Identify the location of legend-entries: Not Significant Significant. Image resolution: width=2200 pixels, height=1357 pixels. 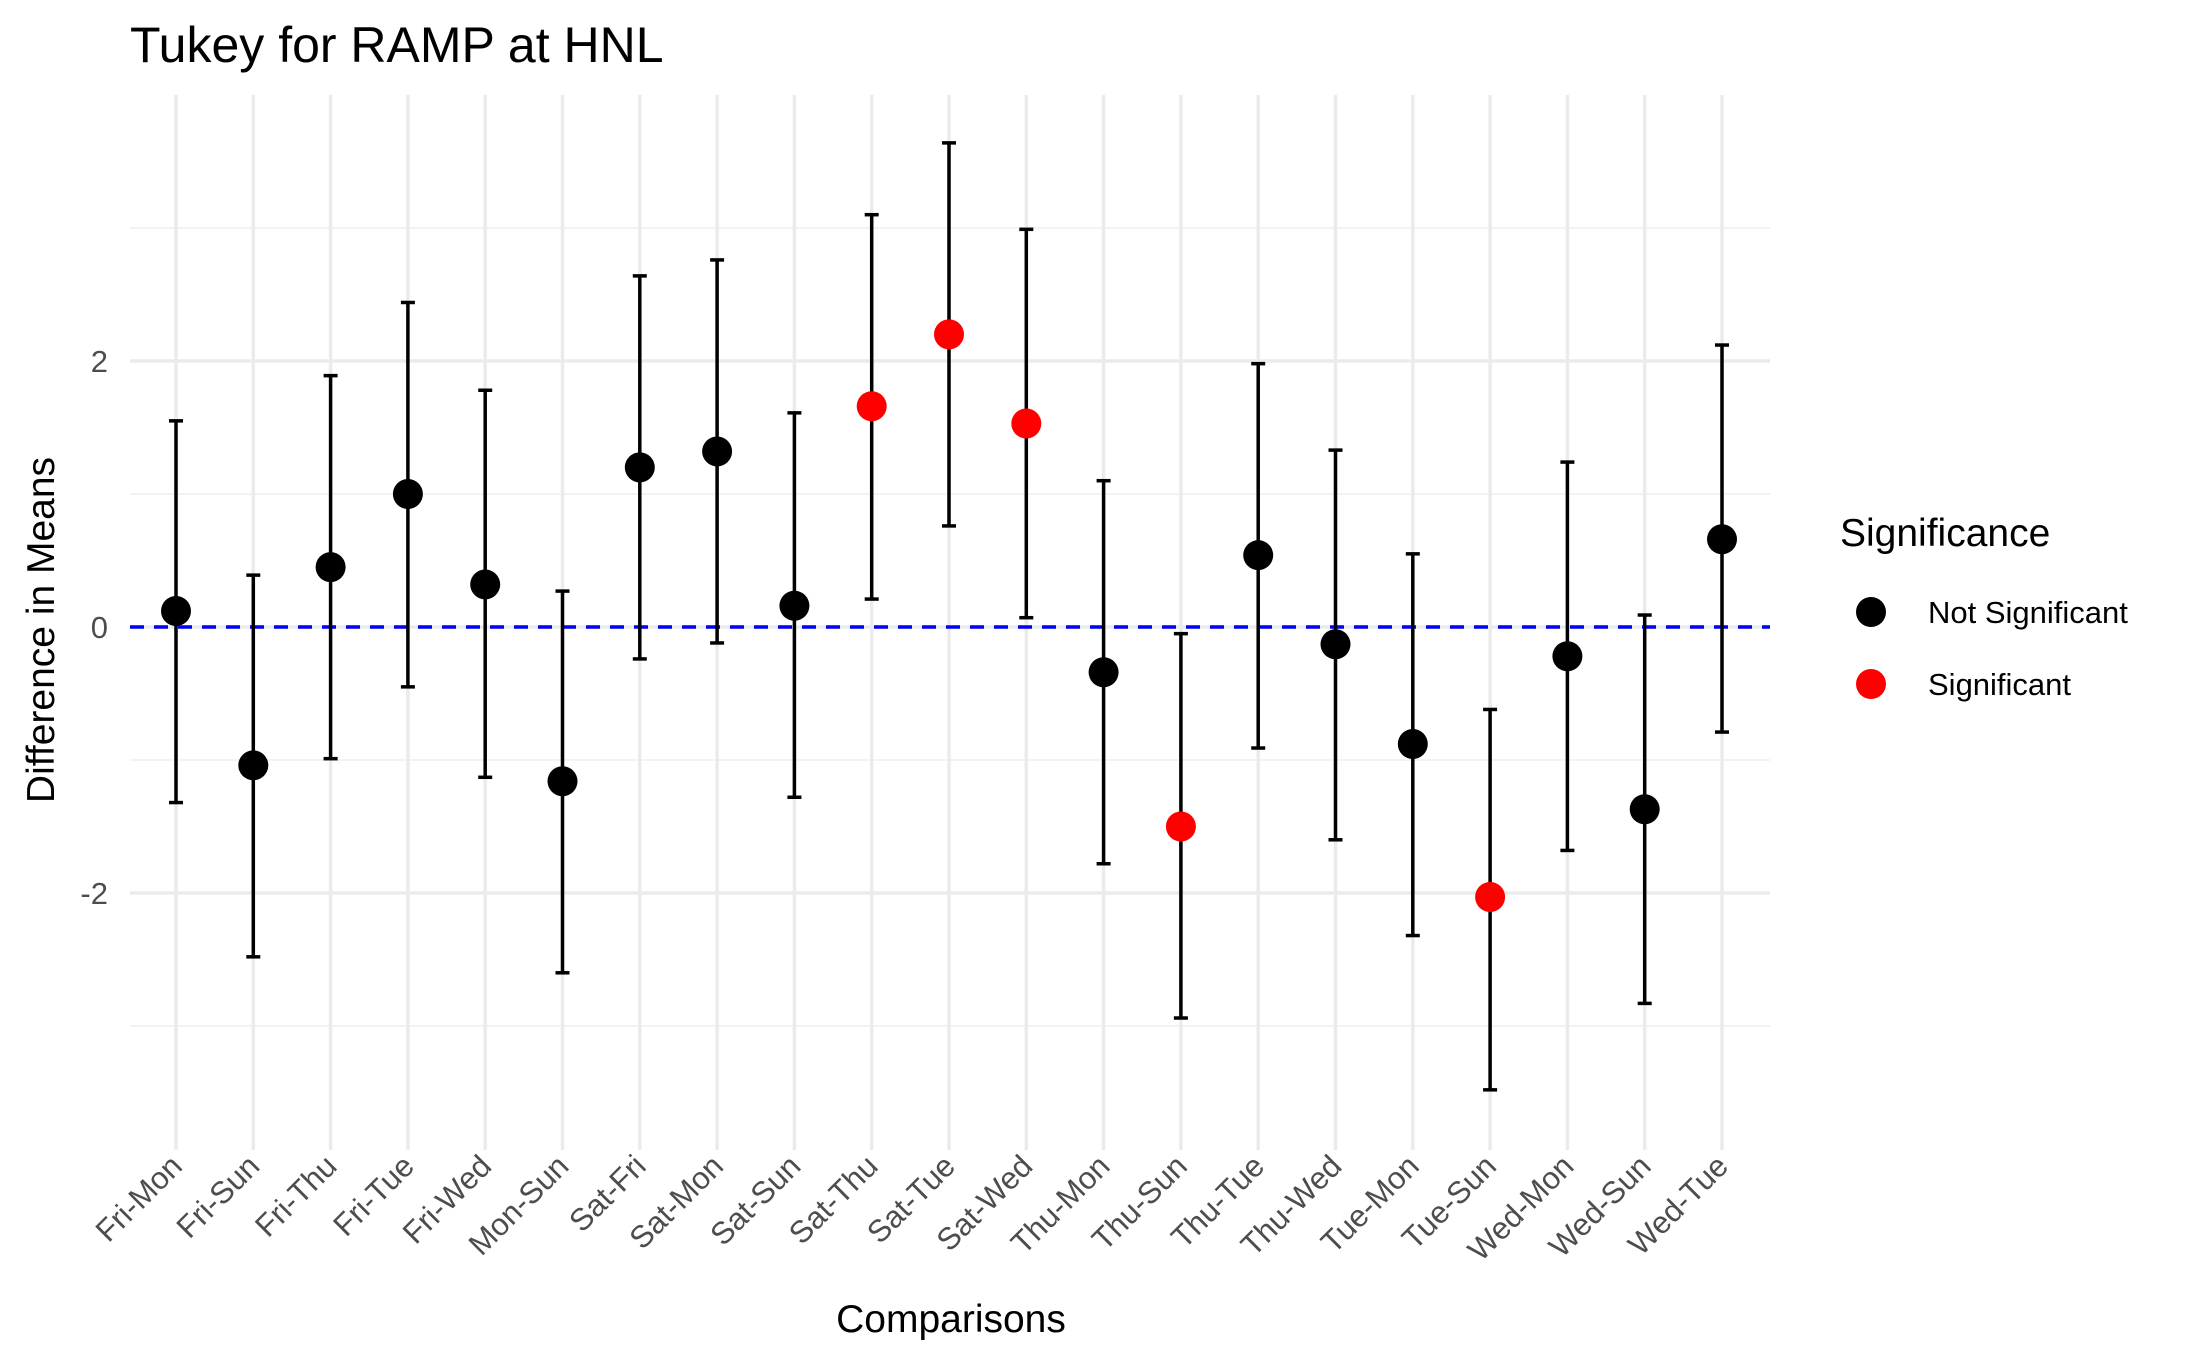
(1992, 648).